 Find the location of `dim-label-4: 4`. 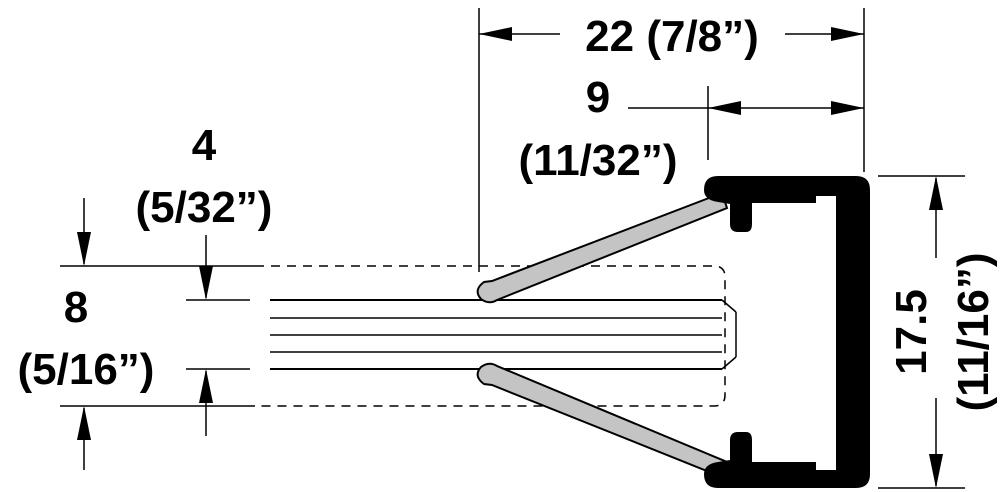

dim-label-4: 4 is located at coordinates (204, 145).